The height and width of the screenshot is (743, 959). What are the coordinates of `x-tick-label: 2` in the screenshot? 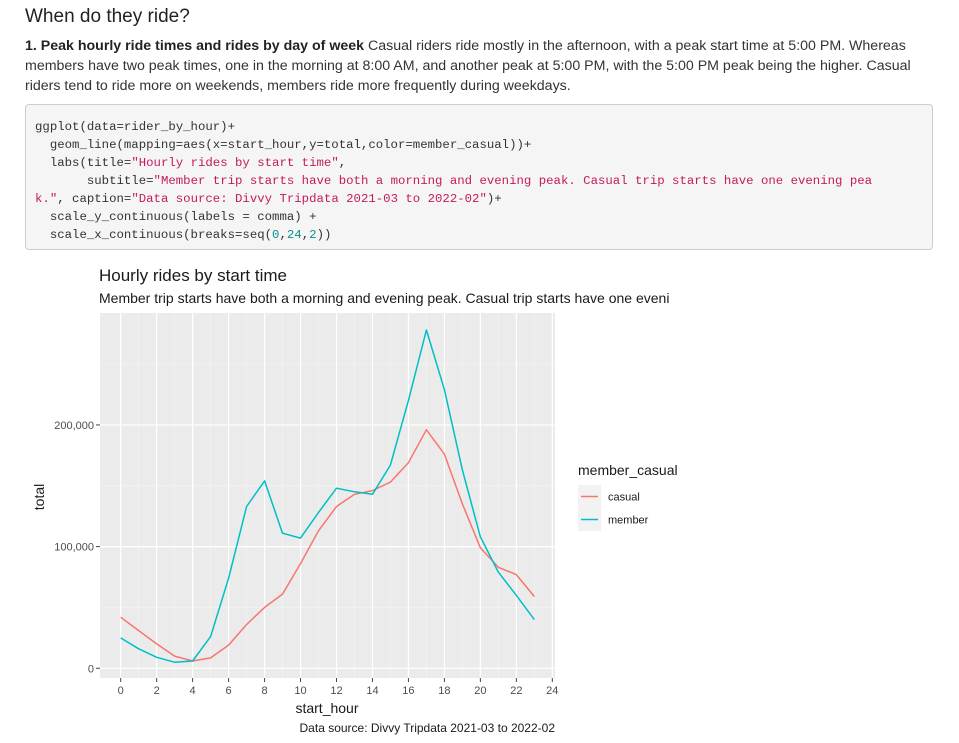 It's located at (157, 691).